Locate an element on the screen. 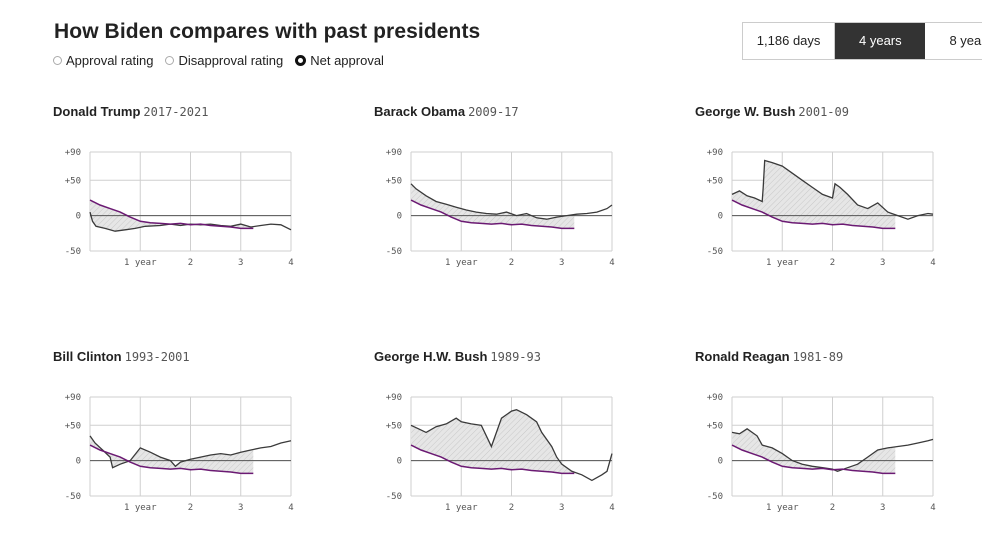 The width and height of the screenshot is (982, 550). range-button-4-years: 4 years is located at coordinates (880, 41).